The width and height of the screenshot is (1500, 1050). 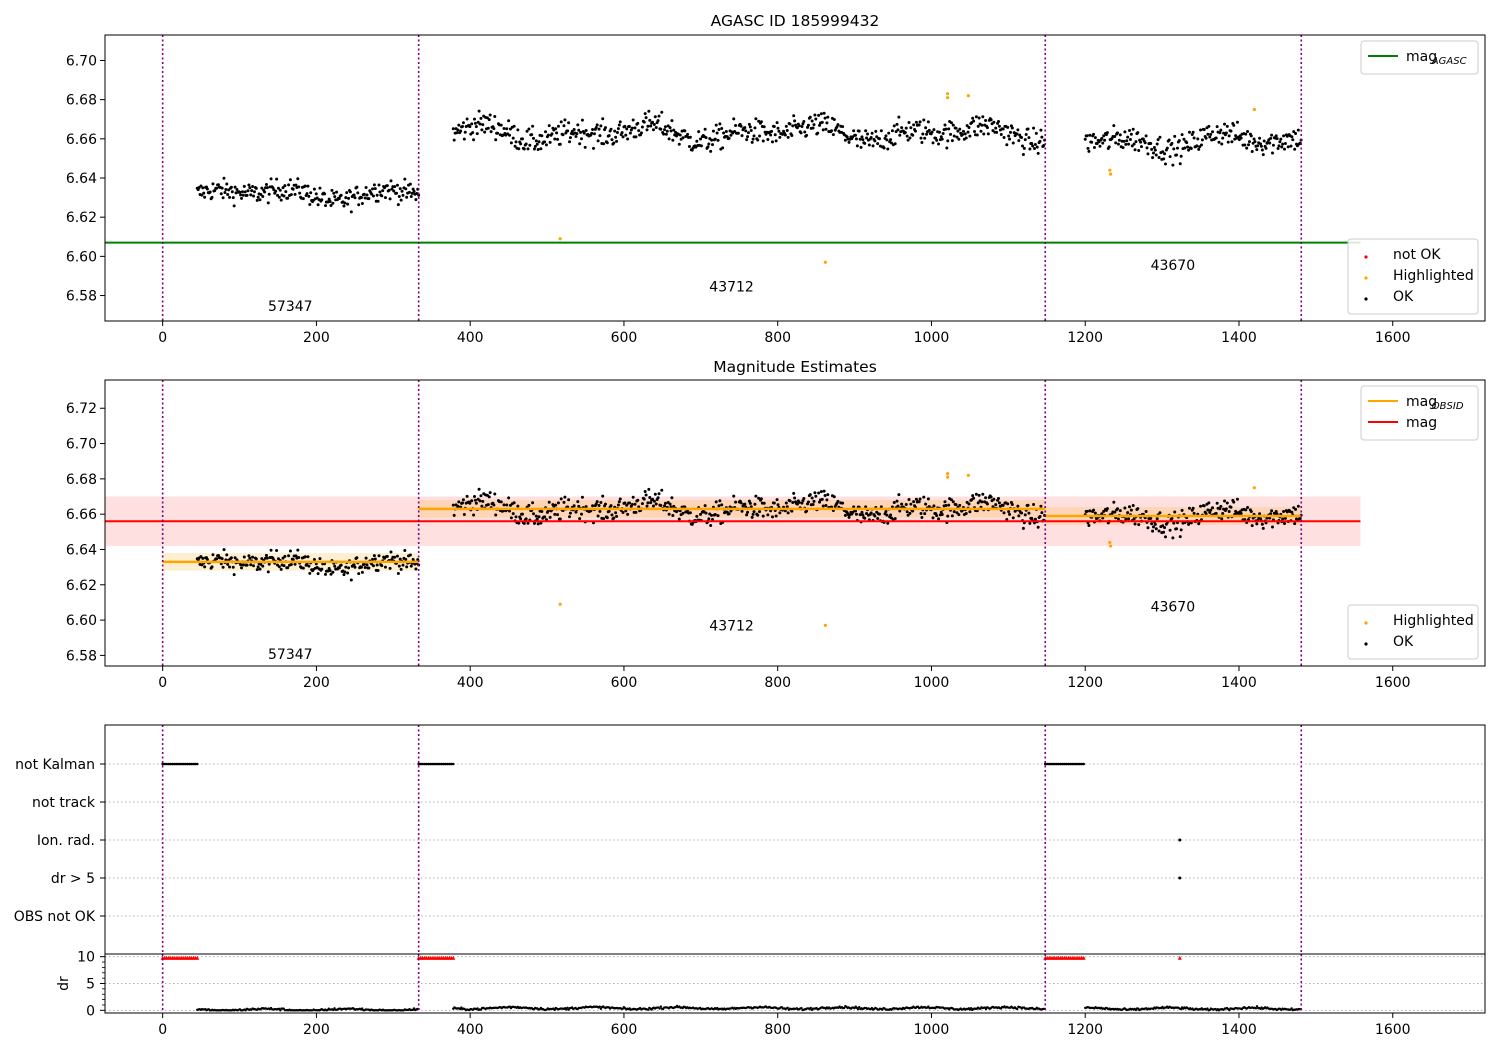 I want to click on p4-xtick-label: 400, so click(x=470, y=1030).